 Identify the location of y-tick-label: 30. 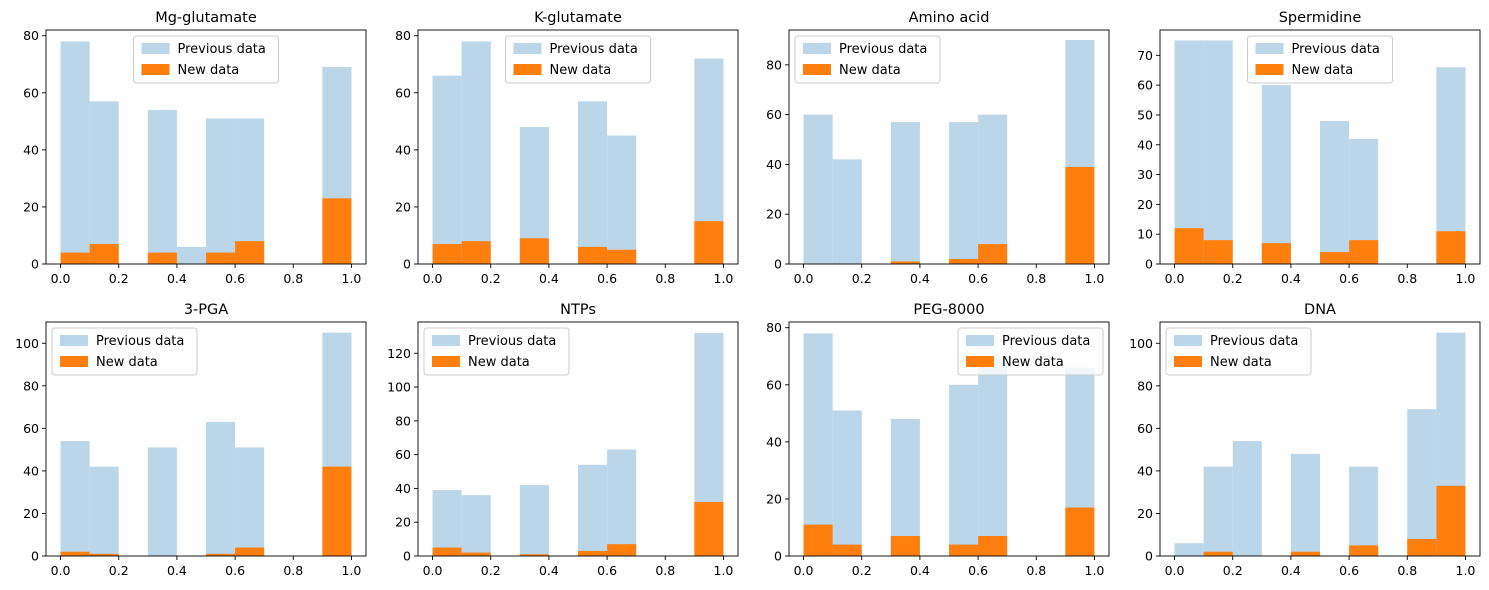
(1145, 174).